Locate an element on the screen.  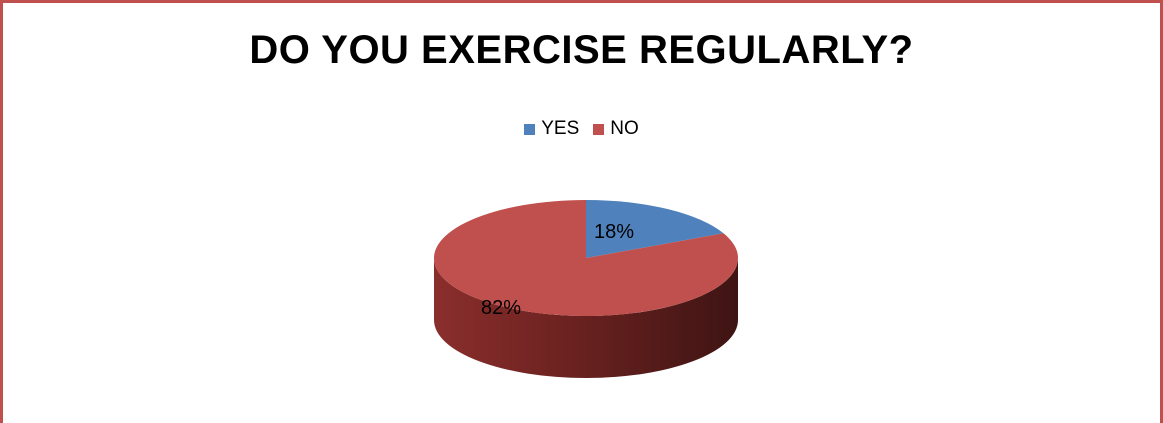
legend-item-yes: YES is located at coordinates (551, 129).